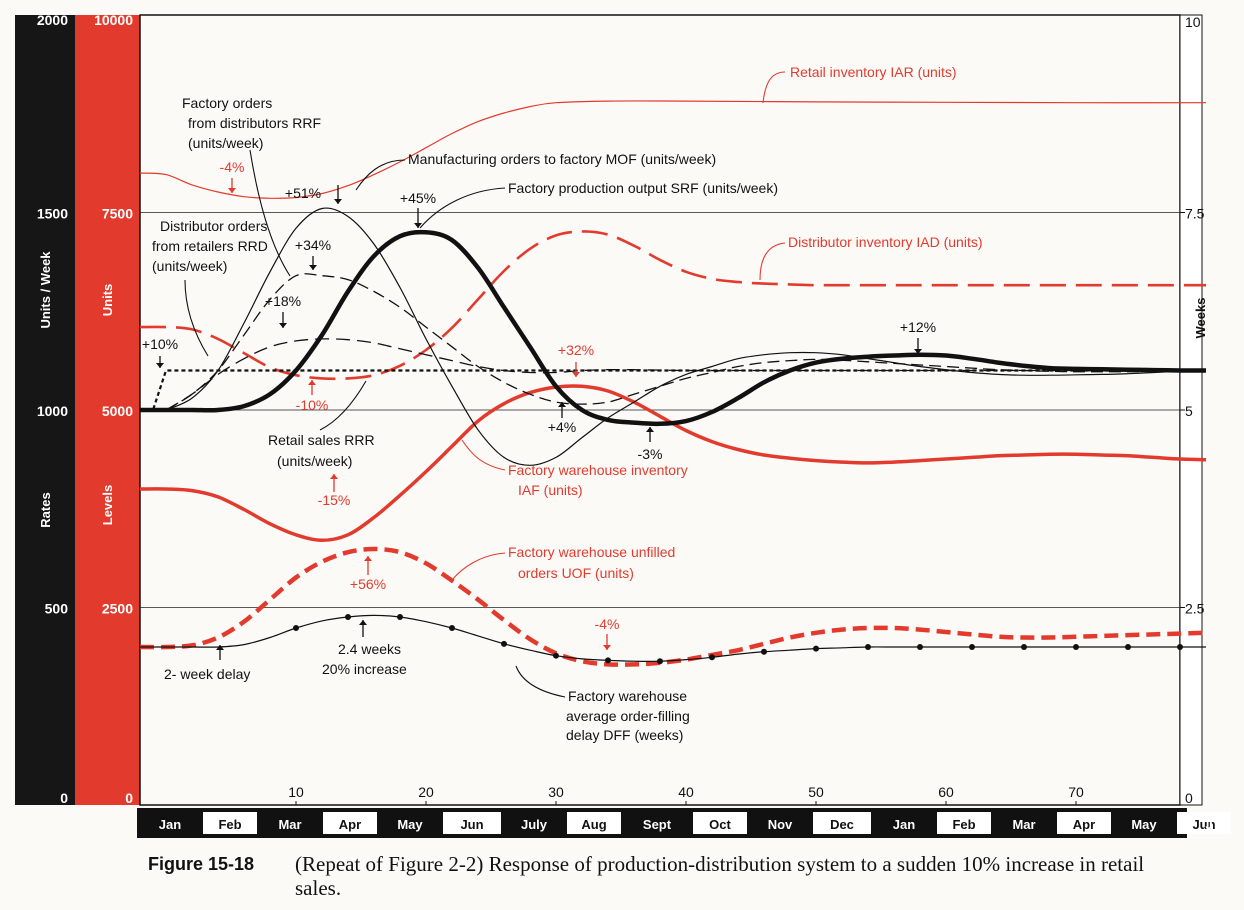  I want to click on series-label-uof: Factory warehouse unfilled, so click(591, 552).